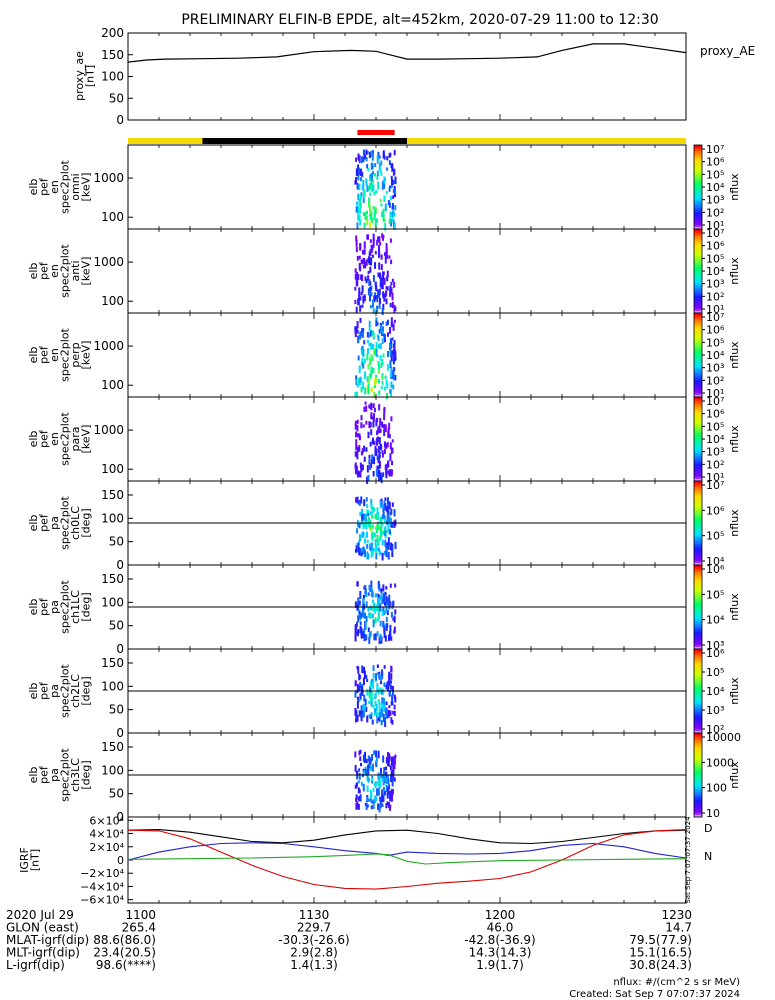  I want to click on colorbar-tick: 10⁶, so click(715, 414).